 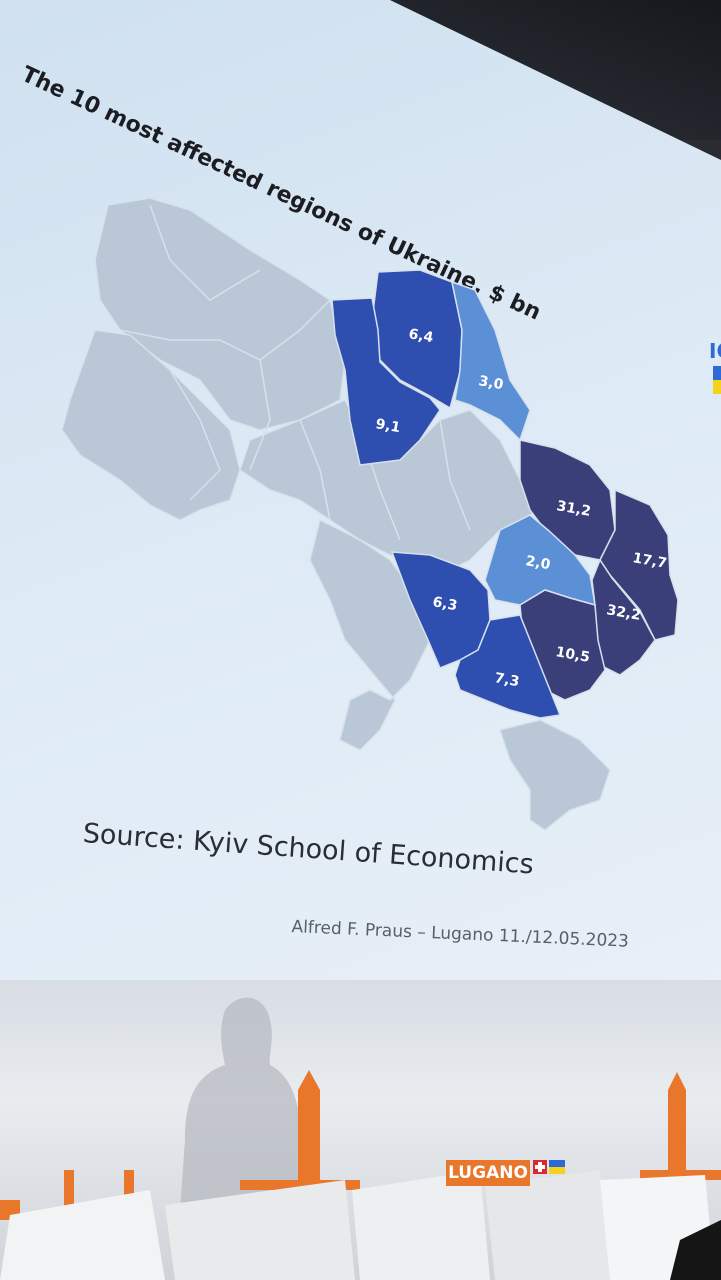 What do you see at coordinates (555, 775) in the screenshot?
I see `region-crimea` at bounding box center [555, 775].